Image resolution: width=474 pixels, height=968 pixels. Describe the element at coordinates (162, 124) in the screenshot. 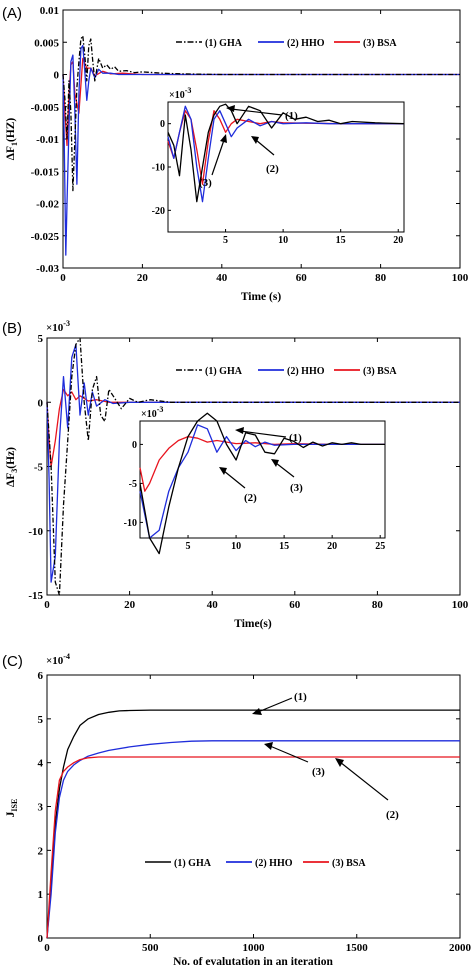

I see `panel-a-inset-ytick-label: 0` at that location.